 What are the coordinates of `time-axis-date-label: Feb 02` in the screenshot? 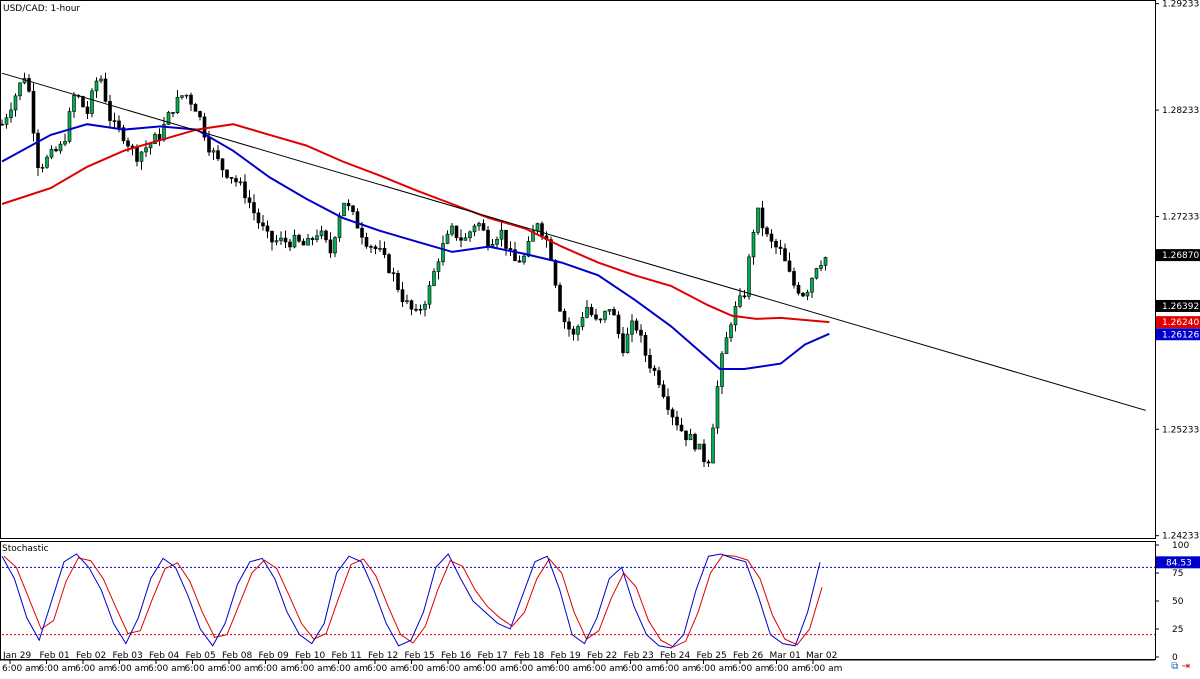 It's located at (91, 656).